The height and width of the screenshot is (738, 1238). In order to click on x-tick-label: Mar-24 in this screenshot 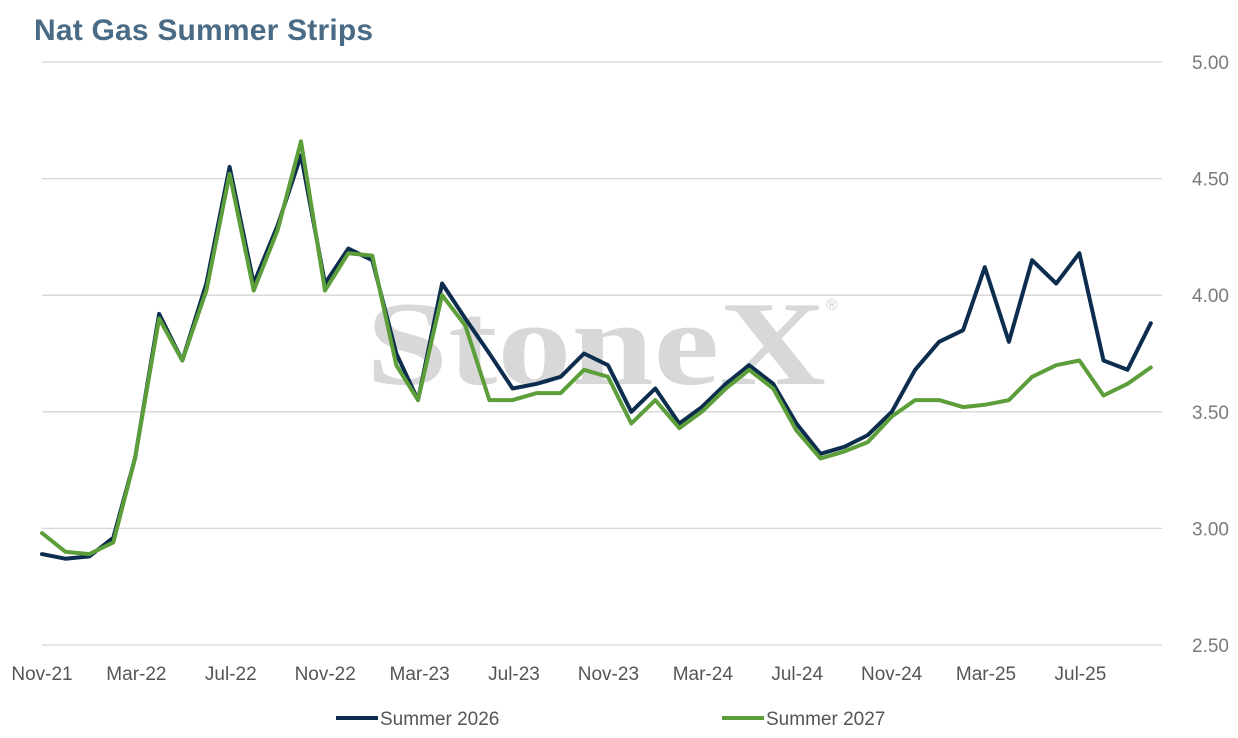, I will do `click(703, 674)`.